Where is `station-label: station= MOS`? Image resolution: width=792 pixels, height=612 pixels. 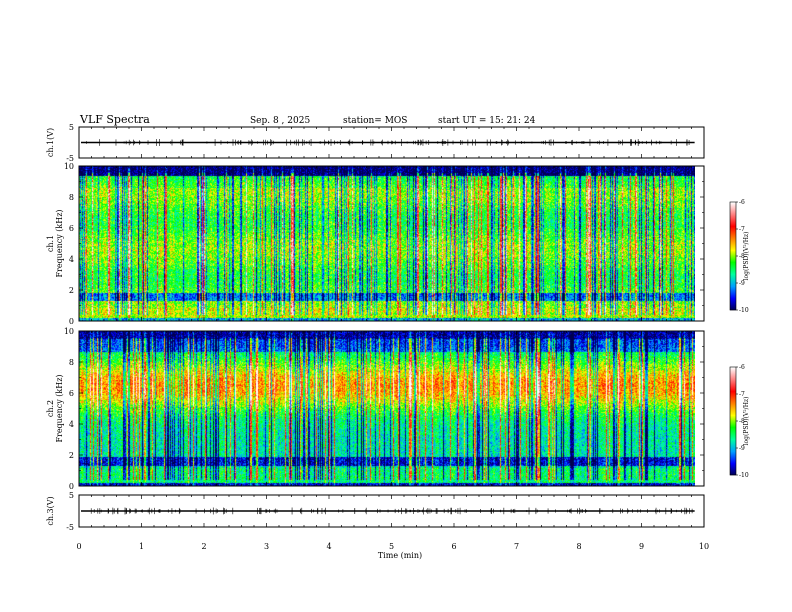
station-label: station= MOS is located at coordinates (375, 121).